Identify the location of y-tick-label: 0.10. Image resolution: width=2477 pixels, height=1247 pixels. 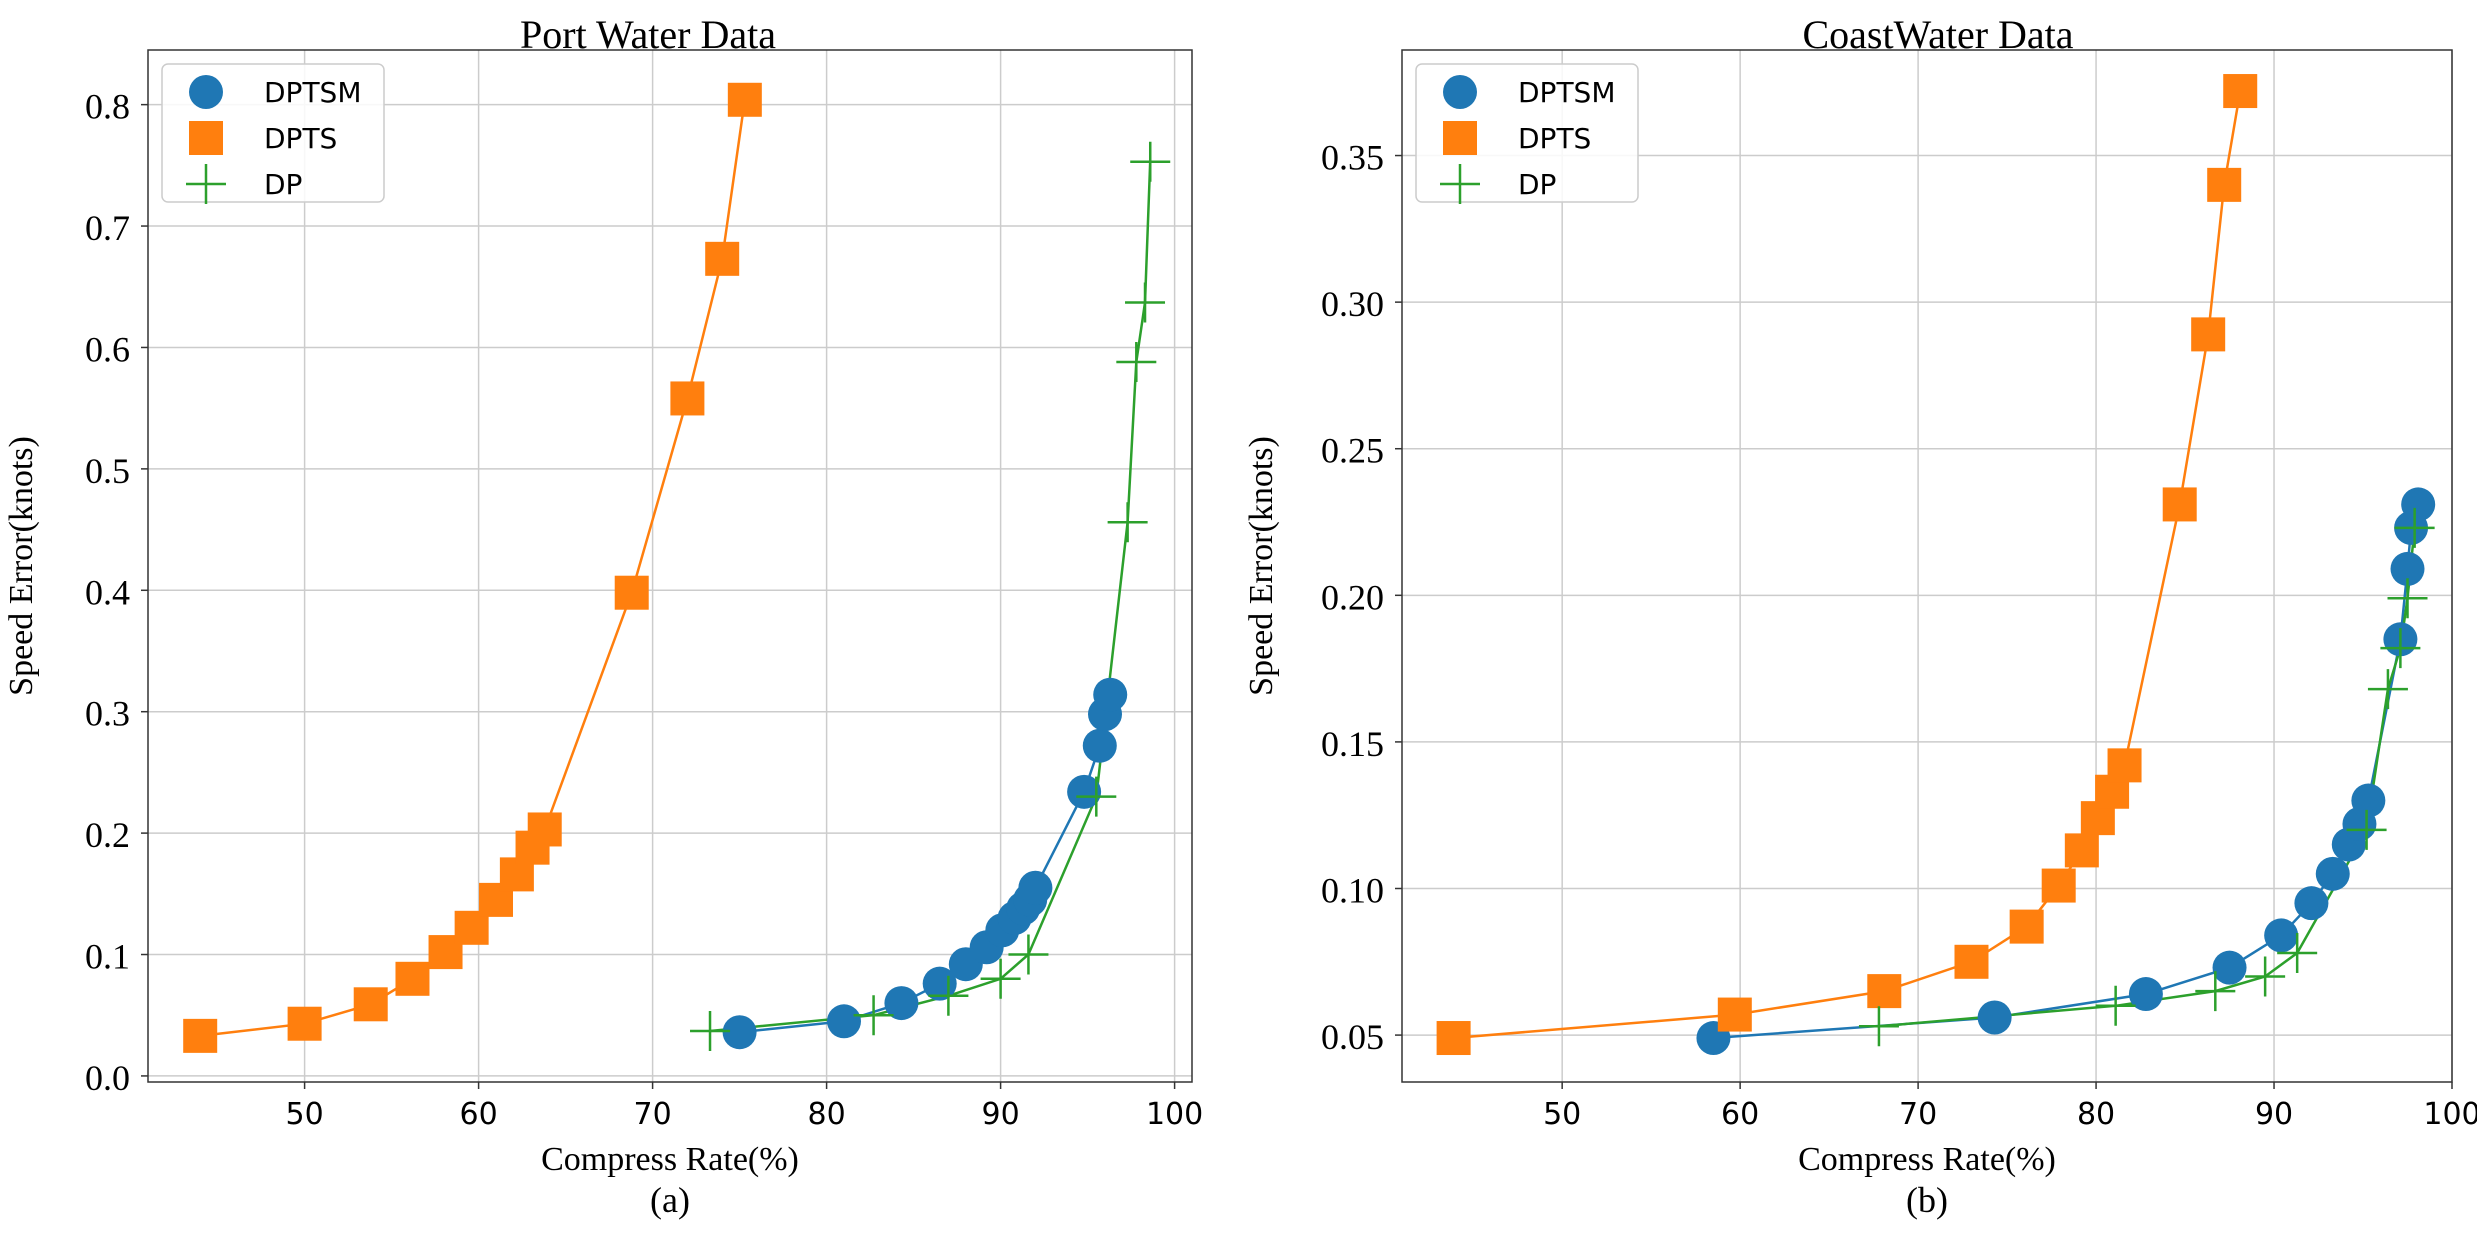
(1352, 891).